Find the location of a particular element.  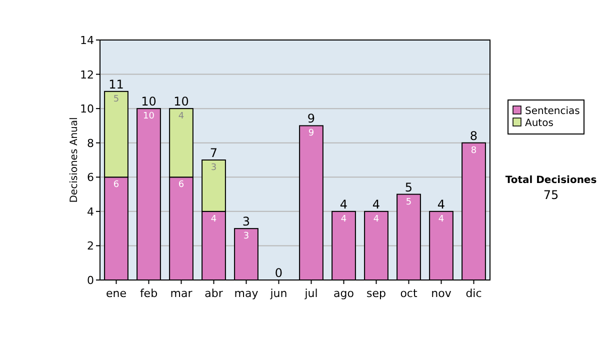

legend-label: Sentencias is located at coordinates (552, 111).